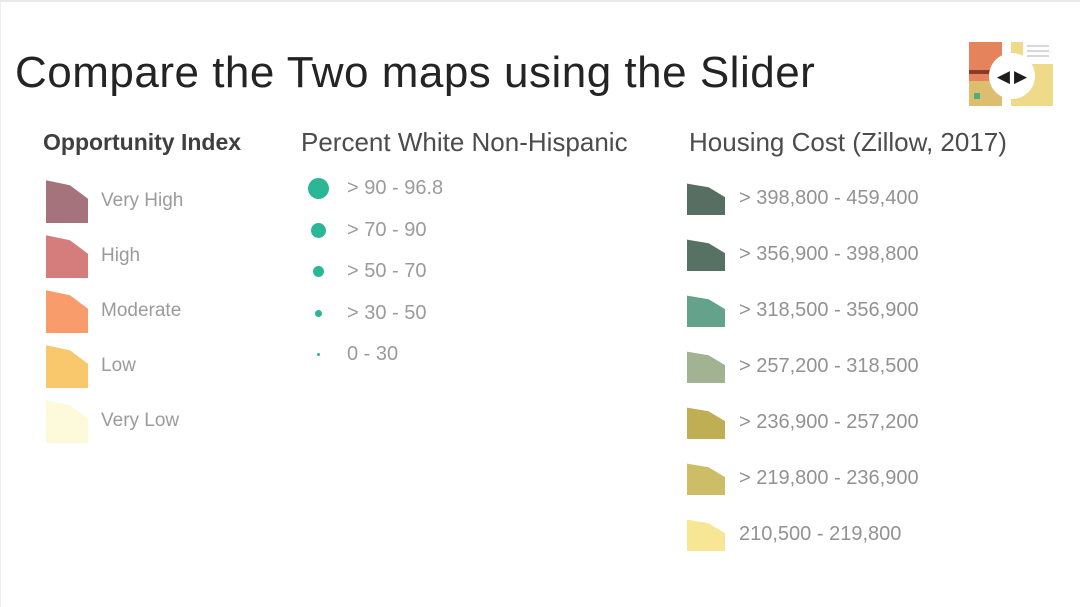 Image resolution: width=1080 pixels, height=607 pixels. Describe the element at coordinates (140, 420) in the screenshot. I see `legend-row-label: Very Low` at that location.